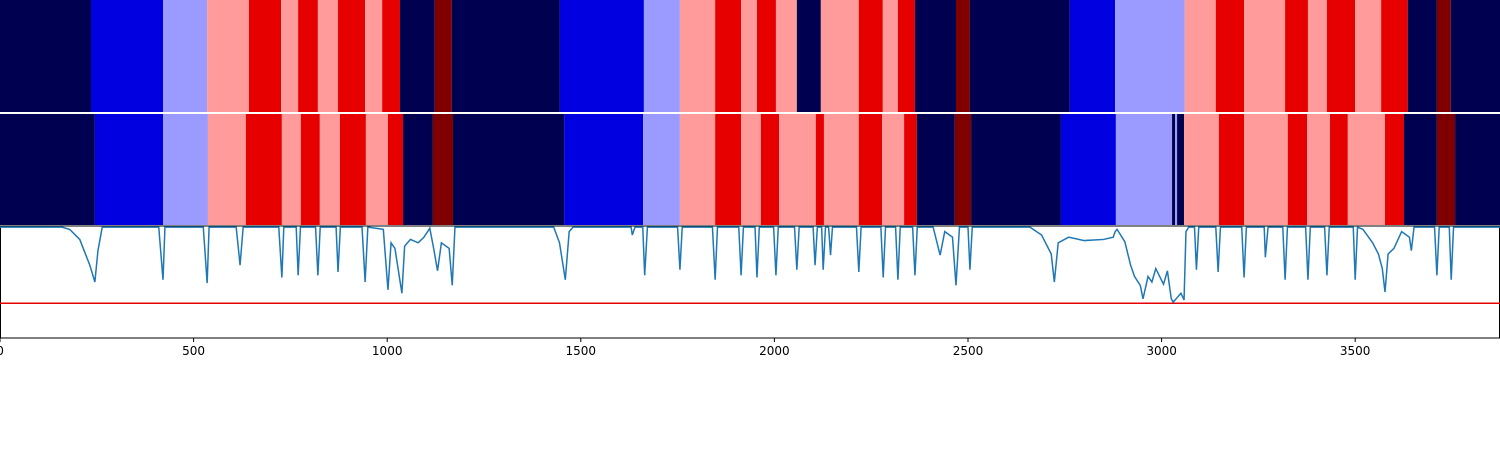 The width and height of the screenshot is (1500, 450). Describe the element at coordinates (2, 351) in the screenshot. I see `x-tick-label: 0` at that location.